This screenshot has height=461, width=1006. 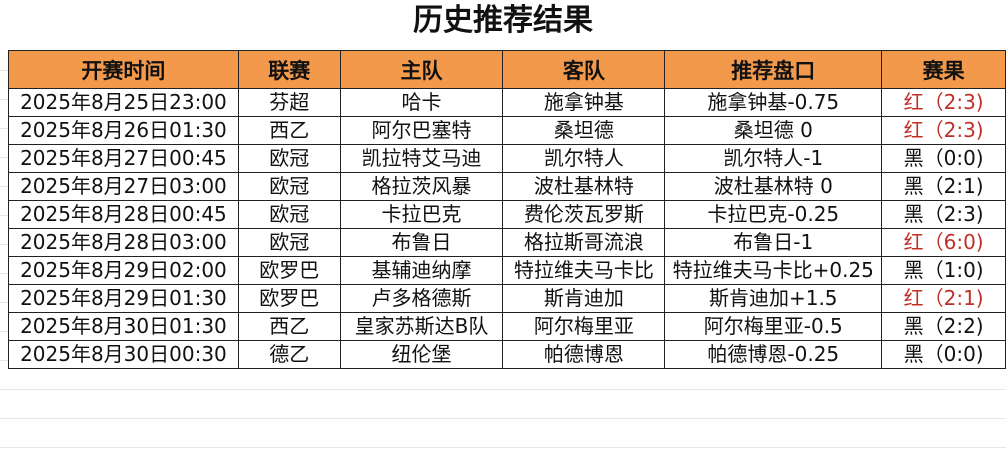 I want to click on cell-league: 芬超, so click(x=289, y=102).